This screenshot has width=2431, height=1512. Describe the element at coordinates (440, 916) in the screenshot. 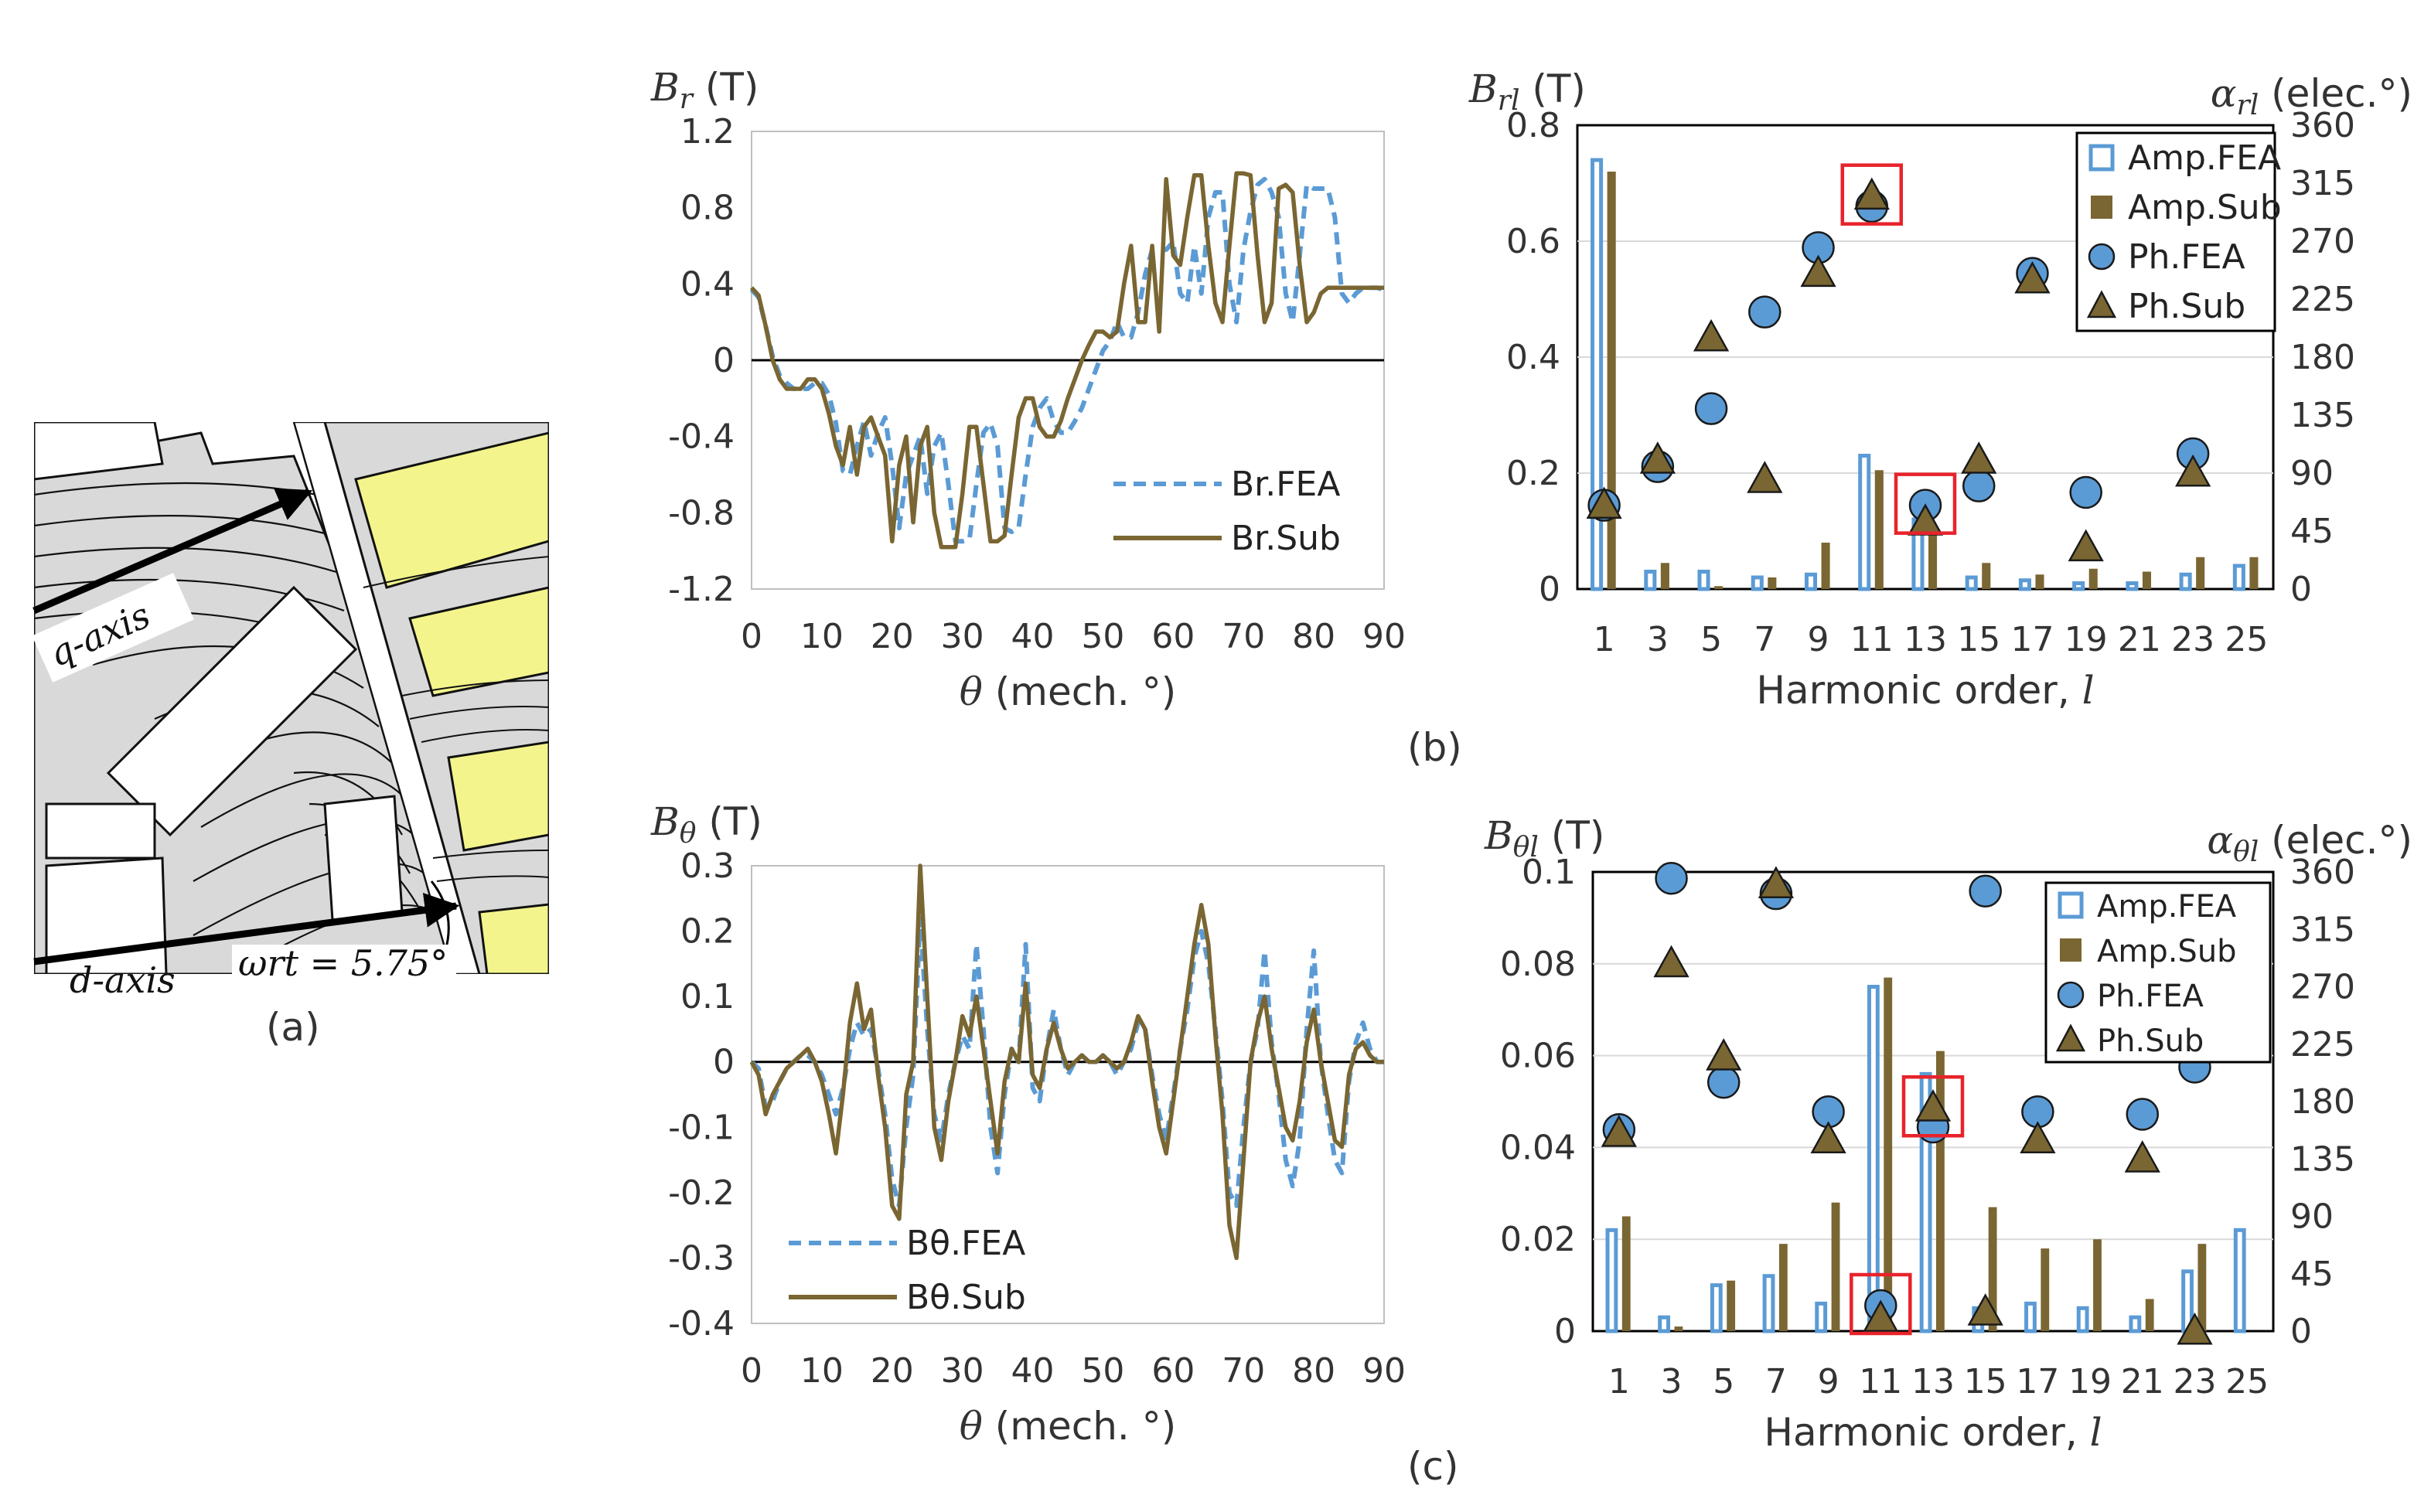

I see `angle-arc` at that location.